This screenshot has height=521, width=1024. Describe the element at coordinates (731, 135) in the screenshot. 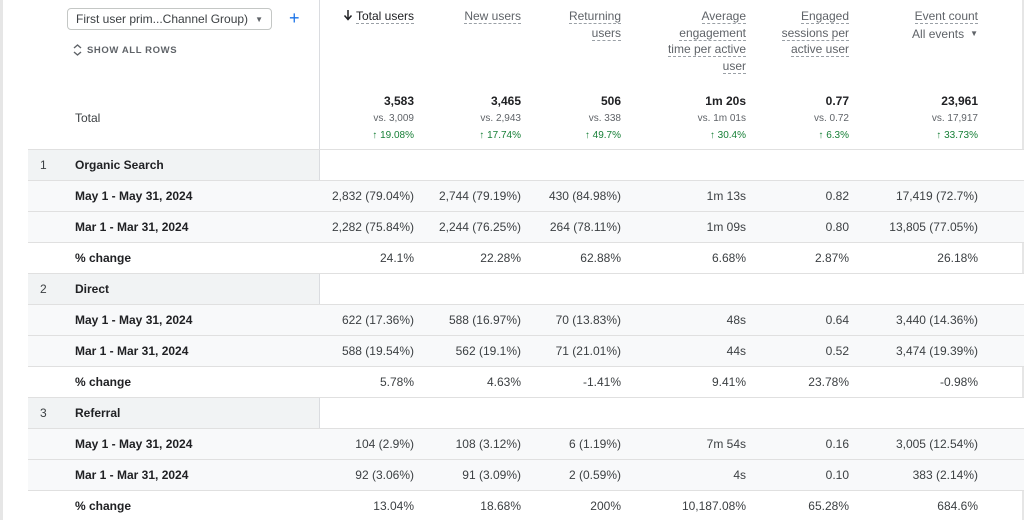

I see `change-percent: 30.4%` at that location.